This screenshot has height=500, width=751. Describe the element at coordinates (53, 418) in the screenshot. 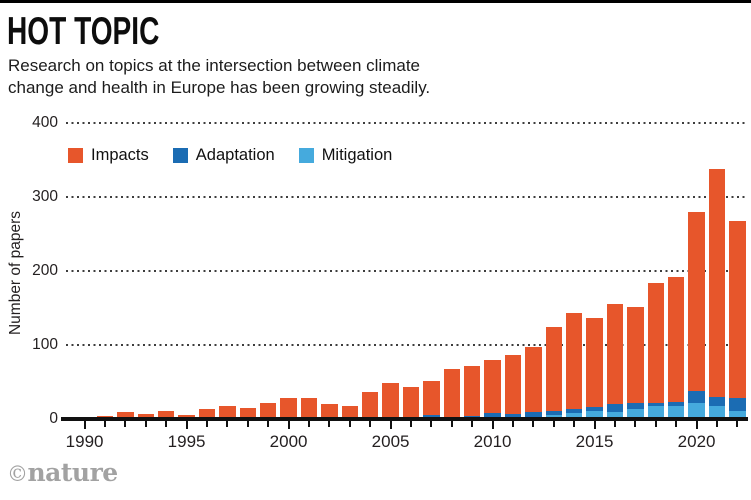

I see `y-tick-label-0: 0` at that location.